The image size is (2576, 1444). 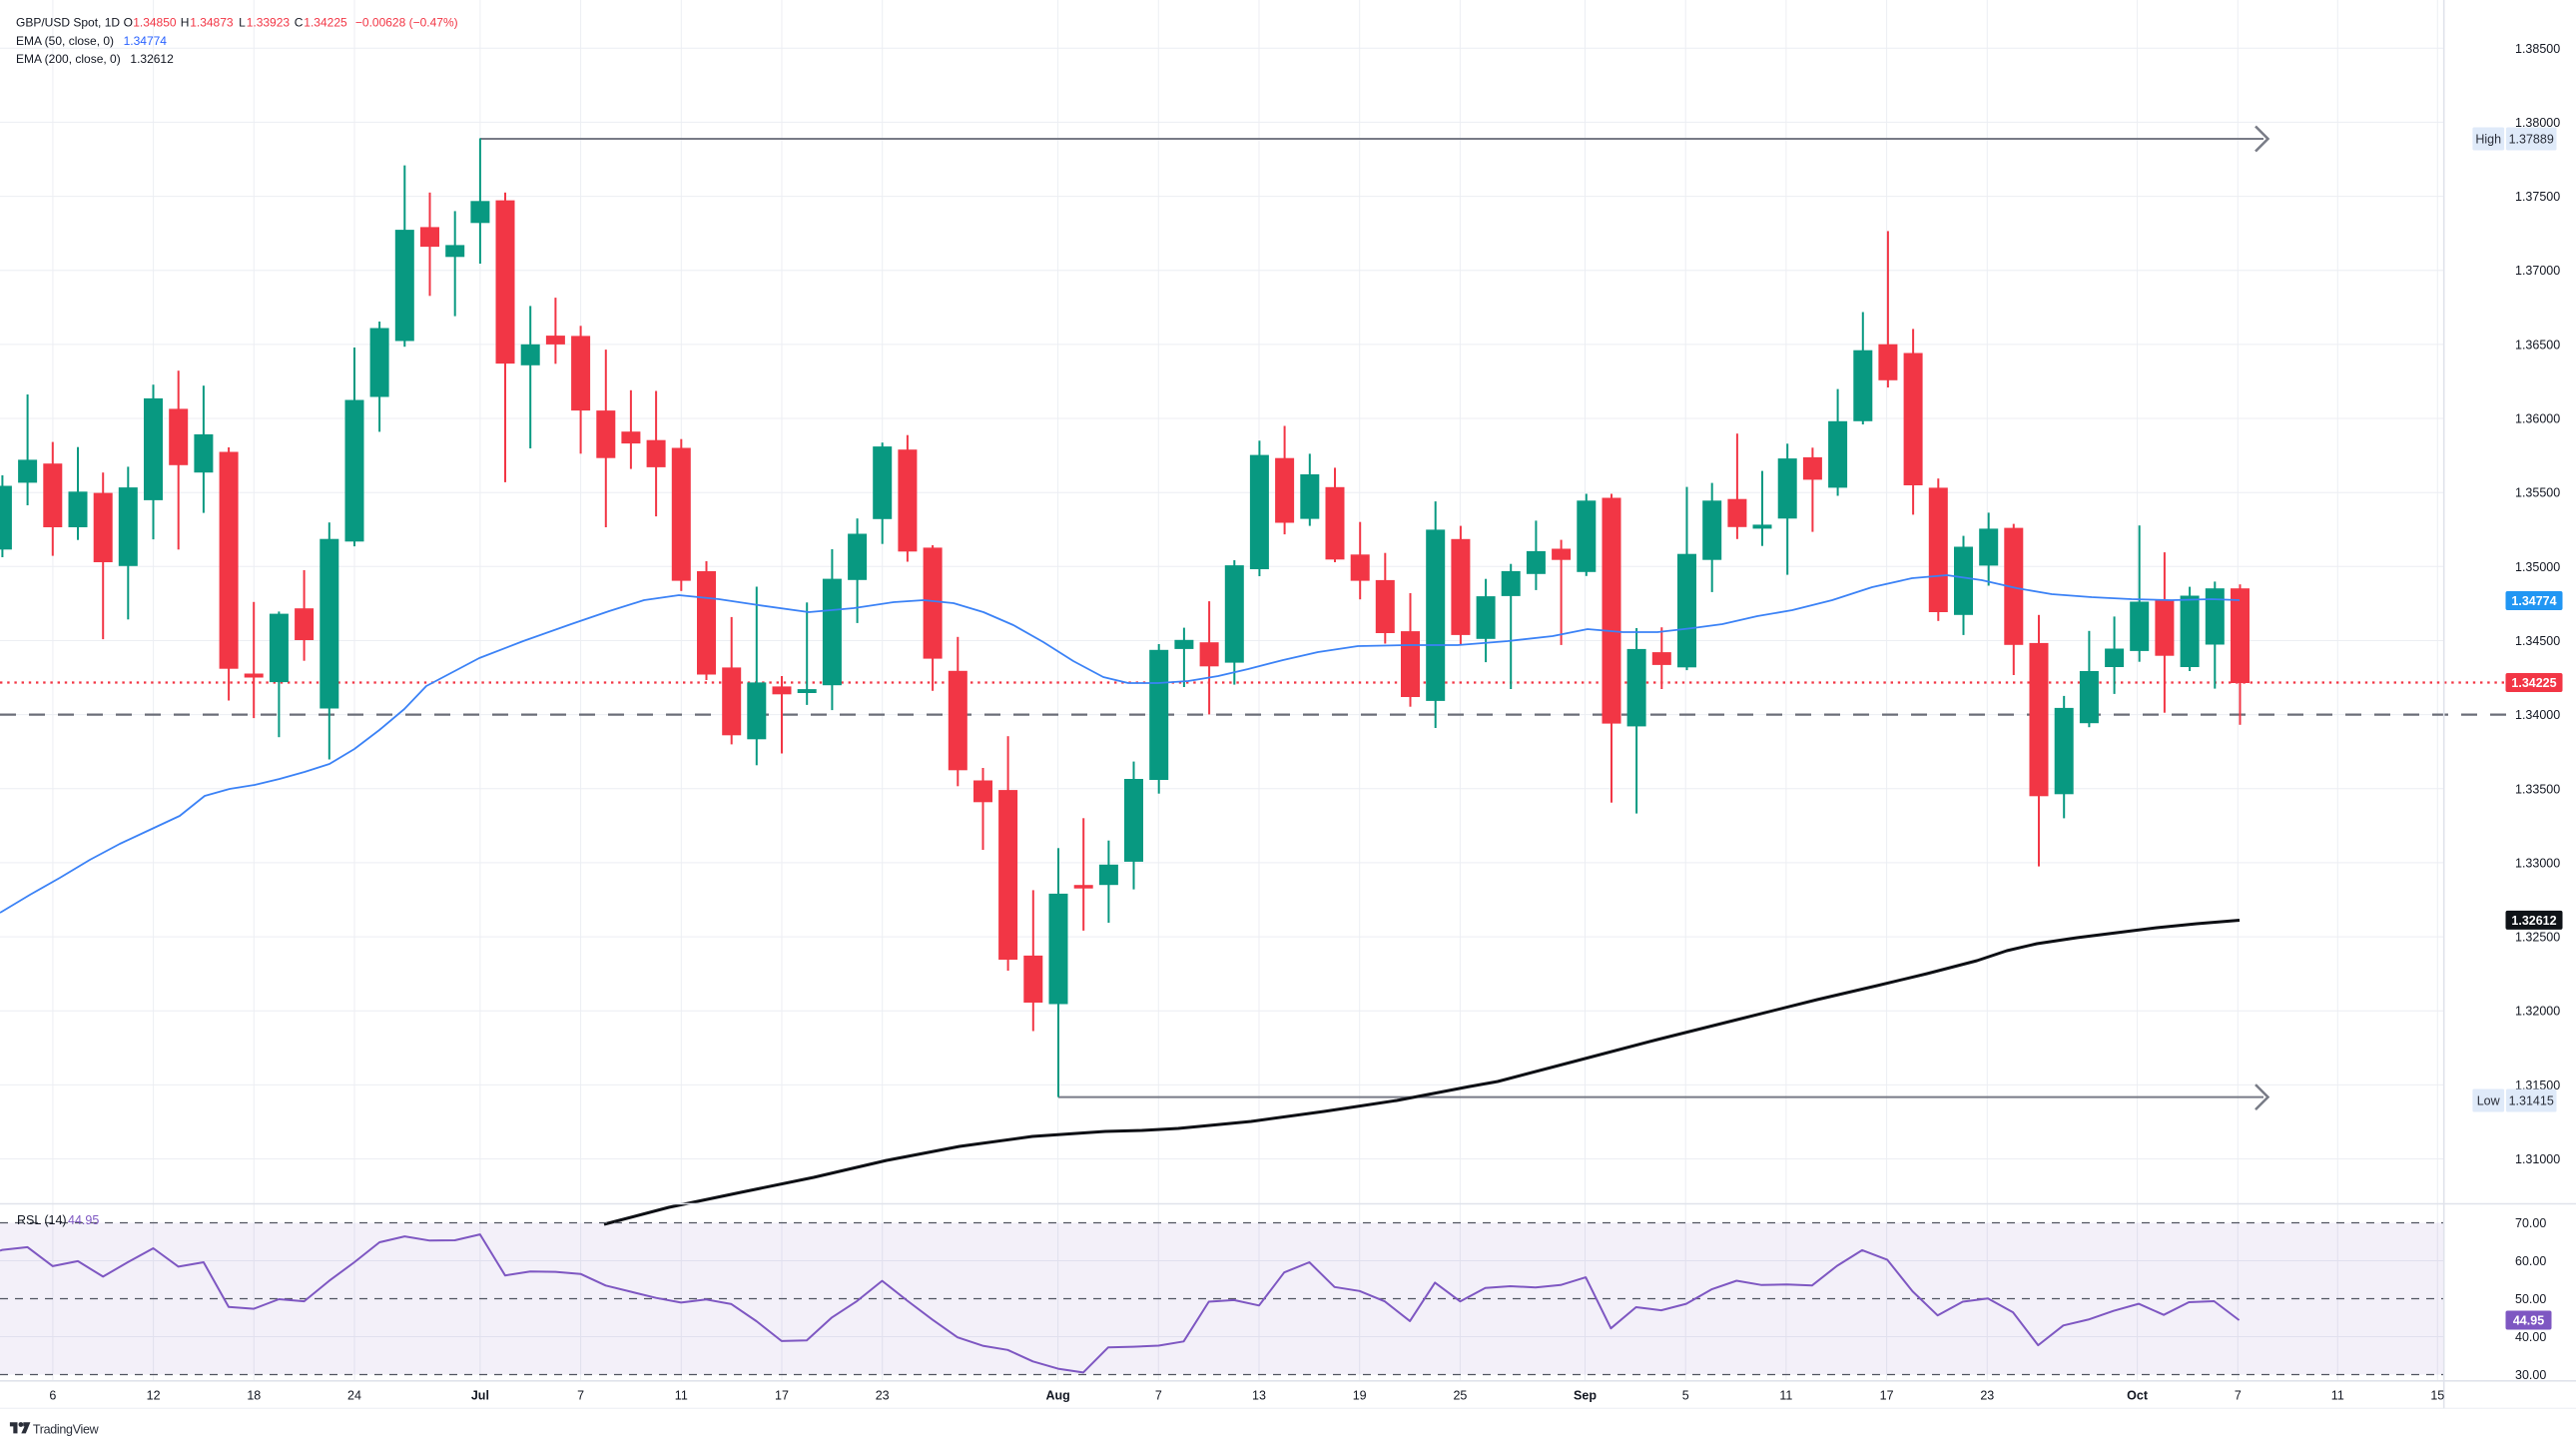 What do you see at coordinates (2488, 140) in the screenshot?
I see `svg-text: High` at bounding box center [2488, 140].